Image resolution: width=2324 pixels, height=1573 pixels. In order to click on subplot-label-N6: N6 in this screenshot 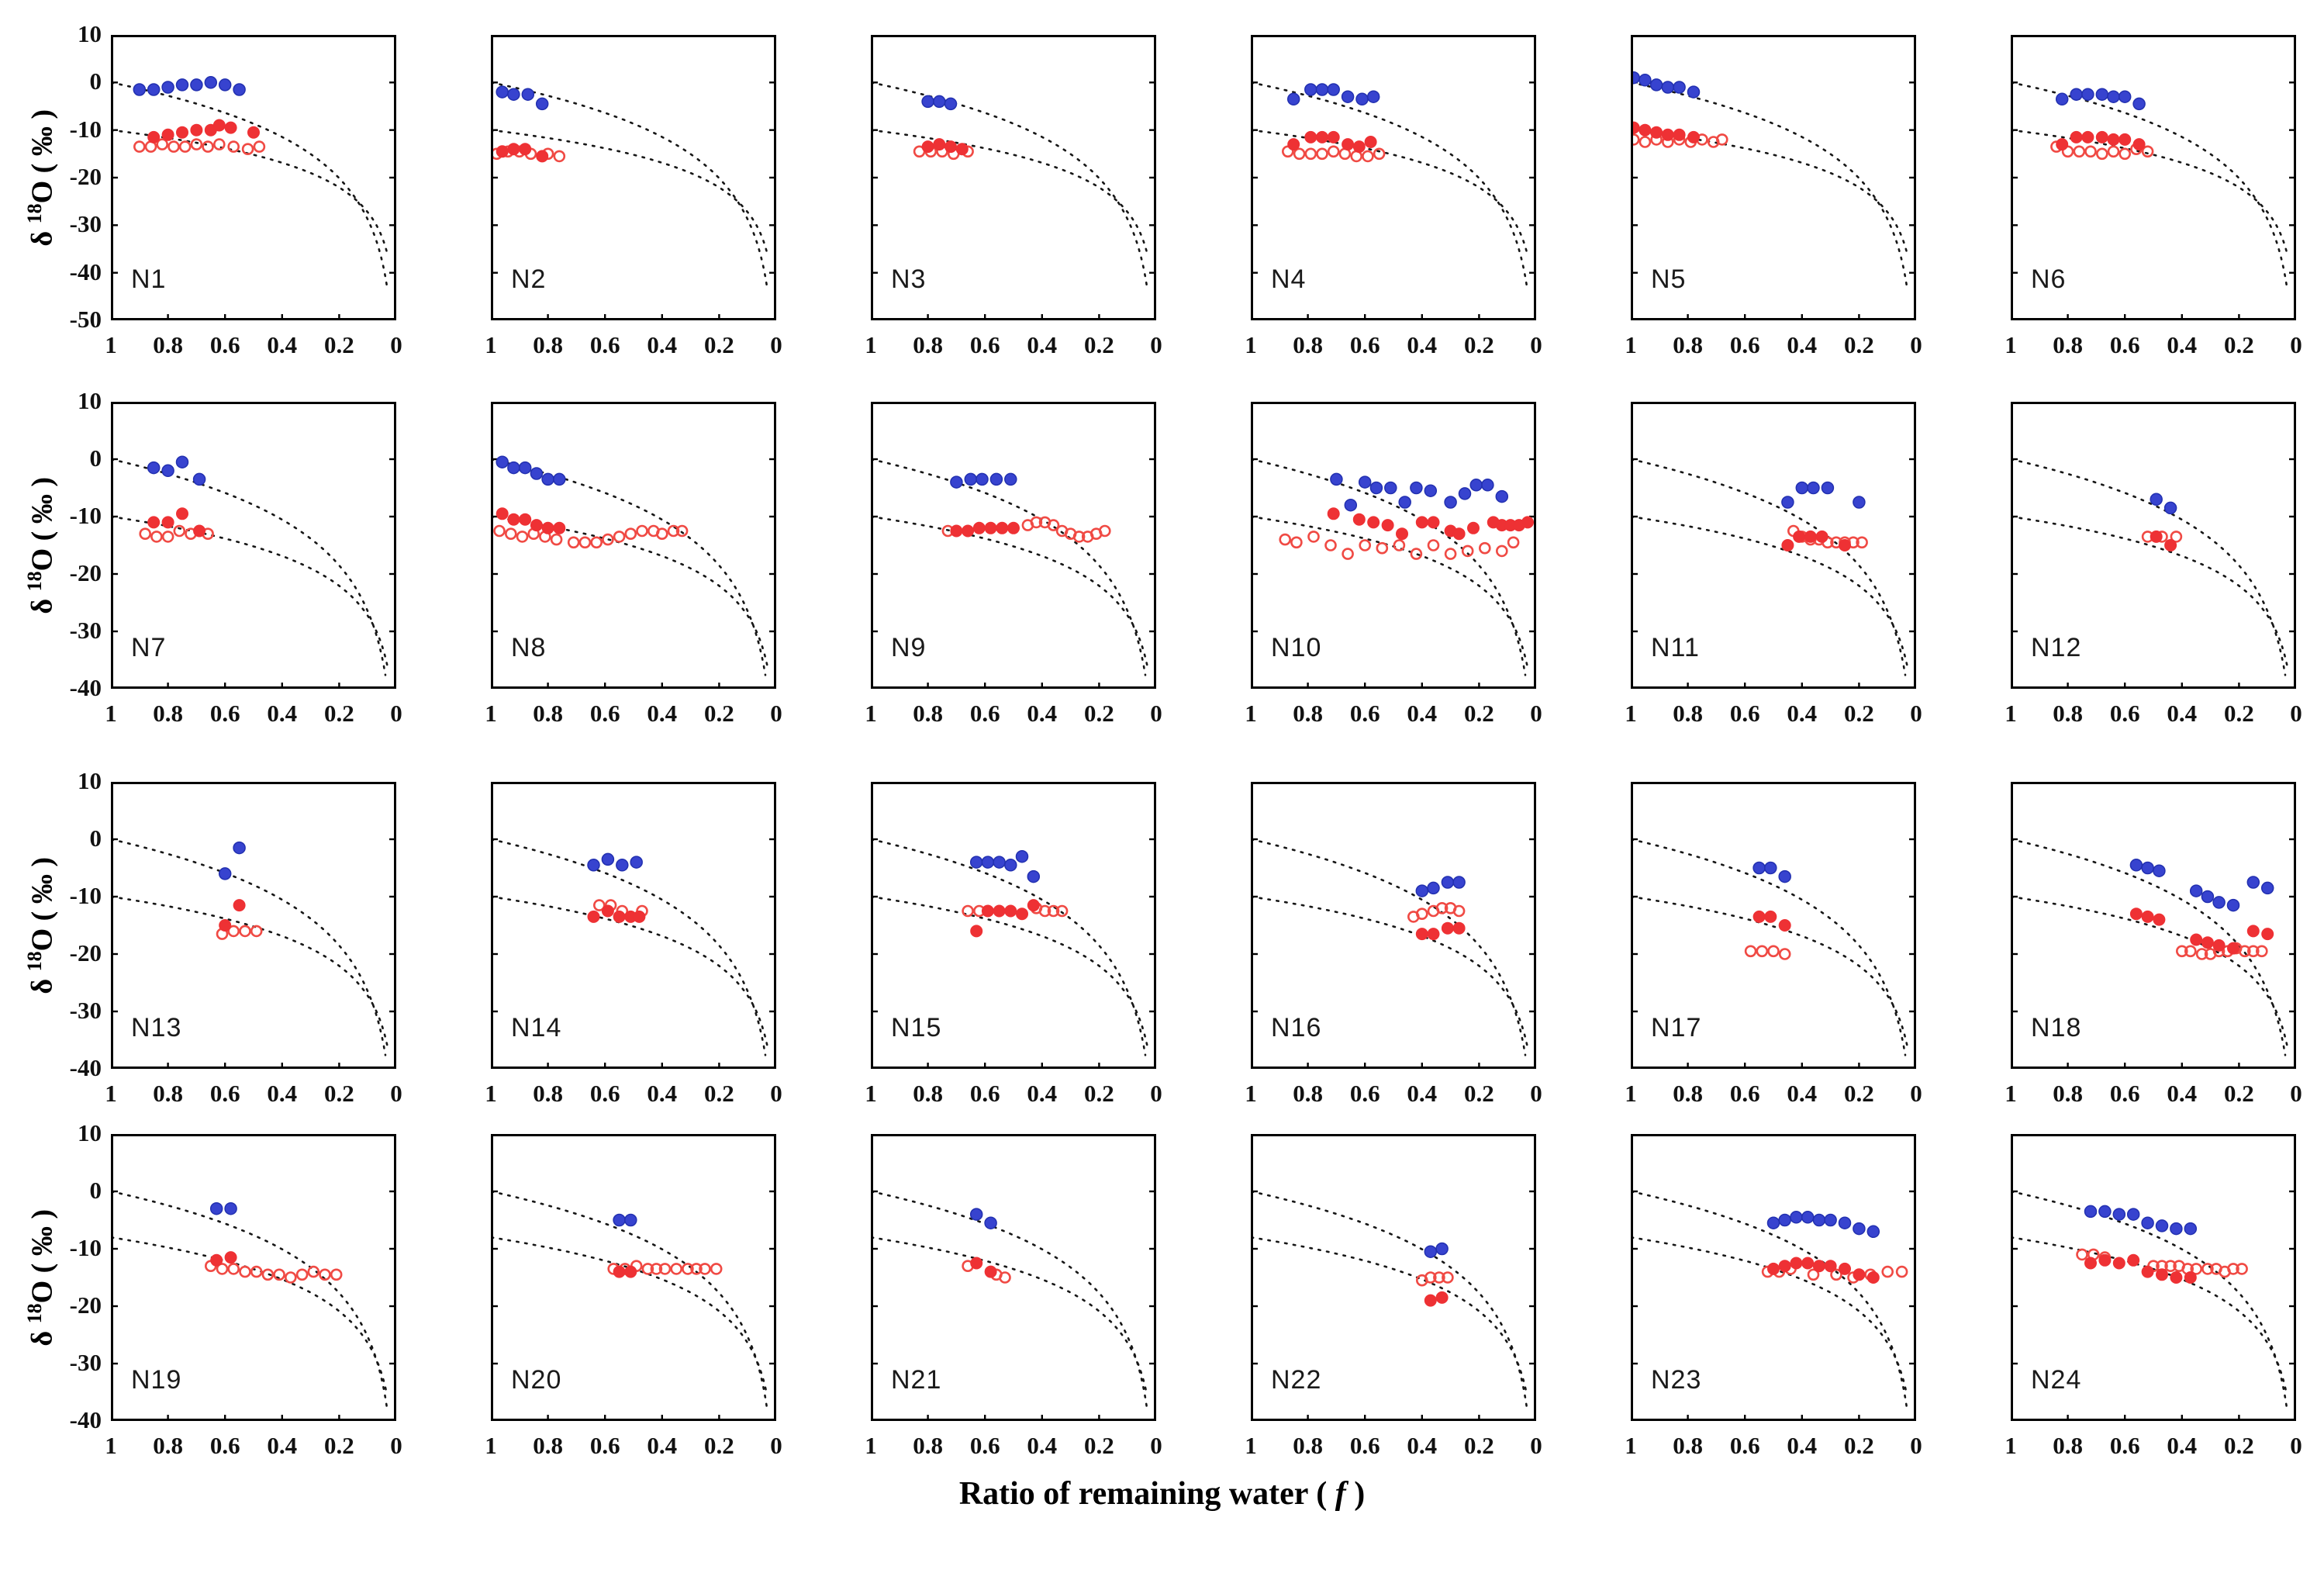, I will do `click(2049, 279)`.